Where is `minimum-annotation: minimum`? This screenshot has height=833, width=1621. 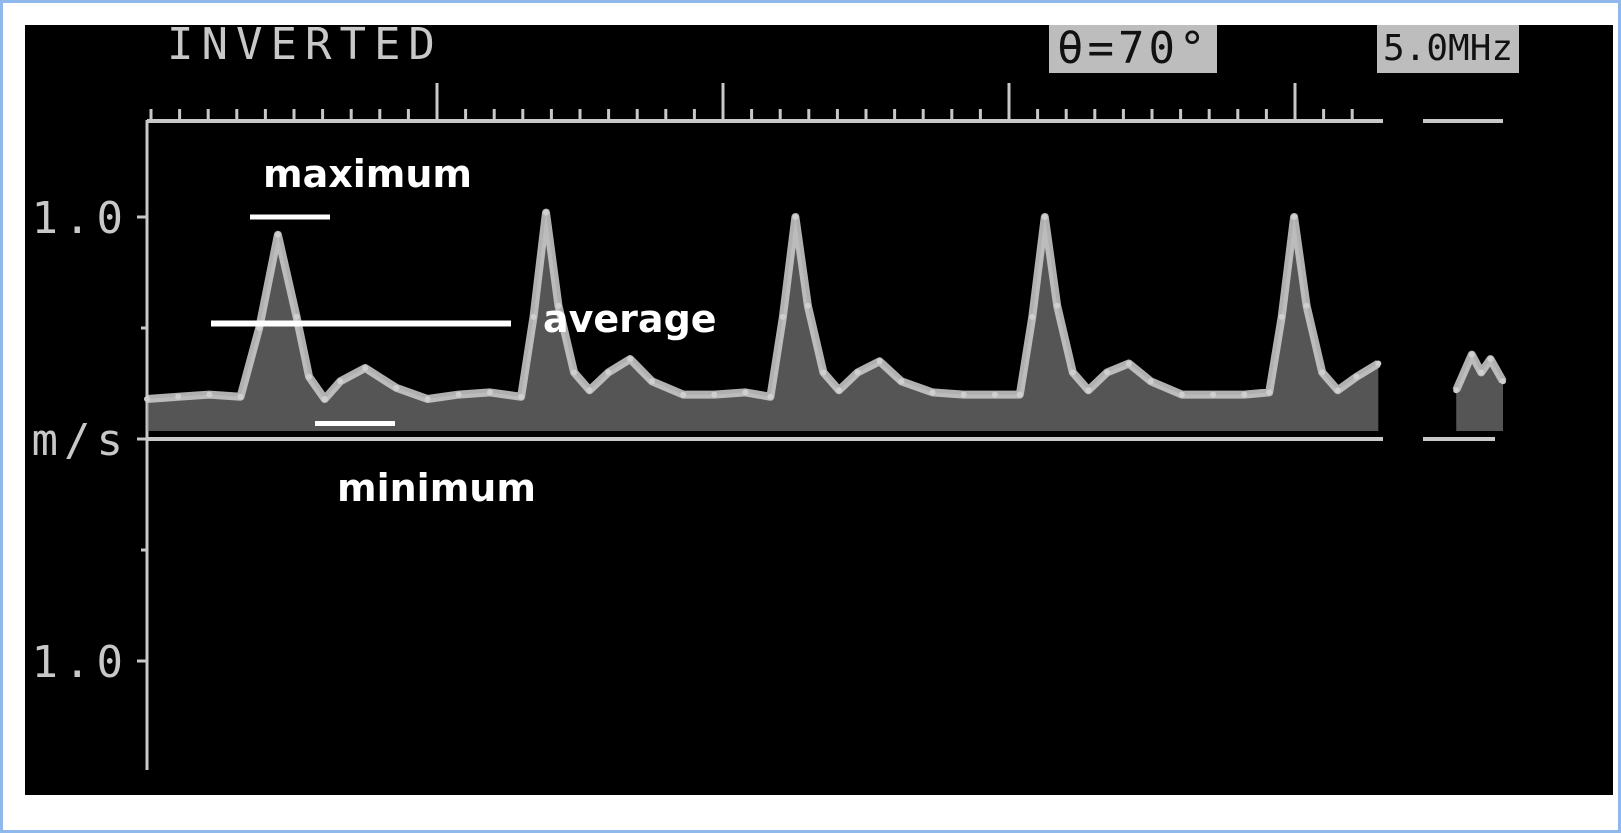 minimum-annotation: minimum is located at coordinates (436, 488).